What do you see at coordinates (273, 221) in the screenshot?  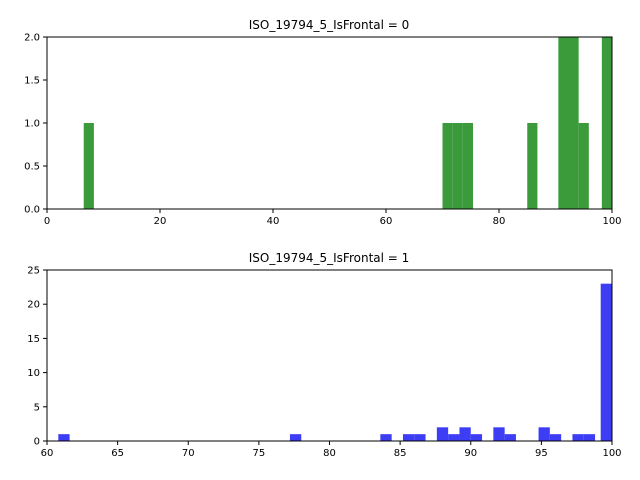 I see `x-tick-label: 40` at bounding box center [273, 221].